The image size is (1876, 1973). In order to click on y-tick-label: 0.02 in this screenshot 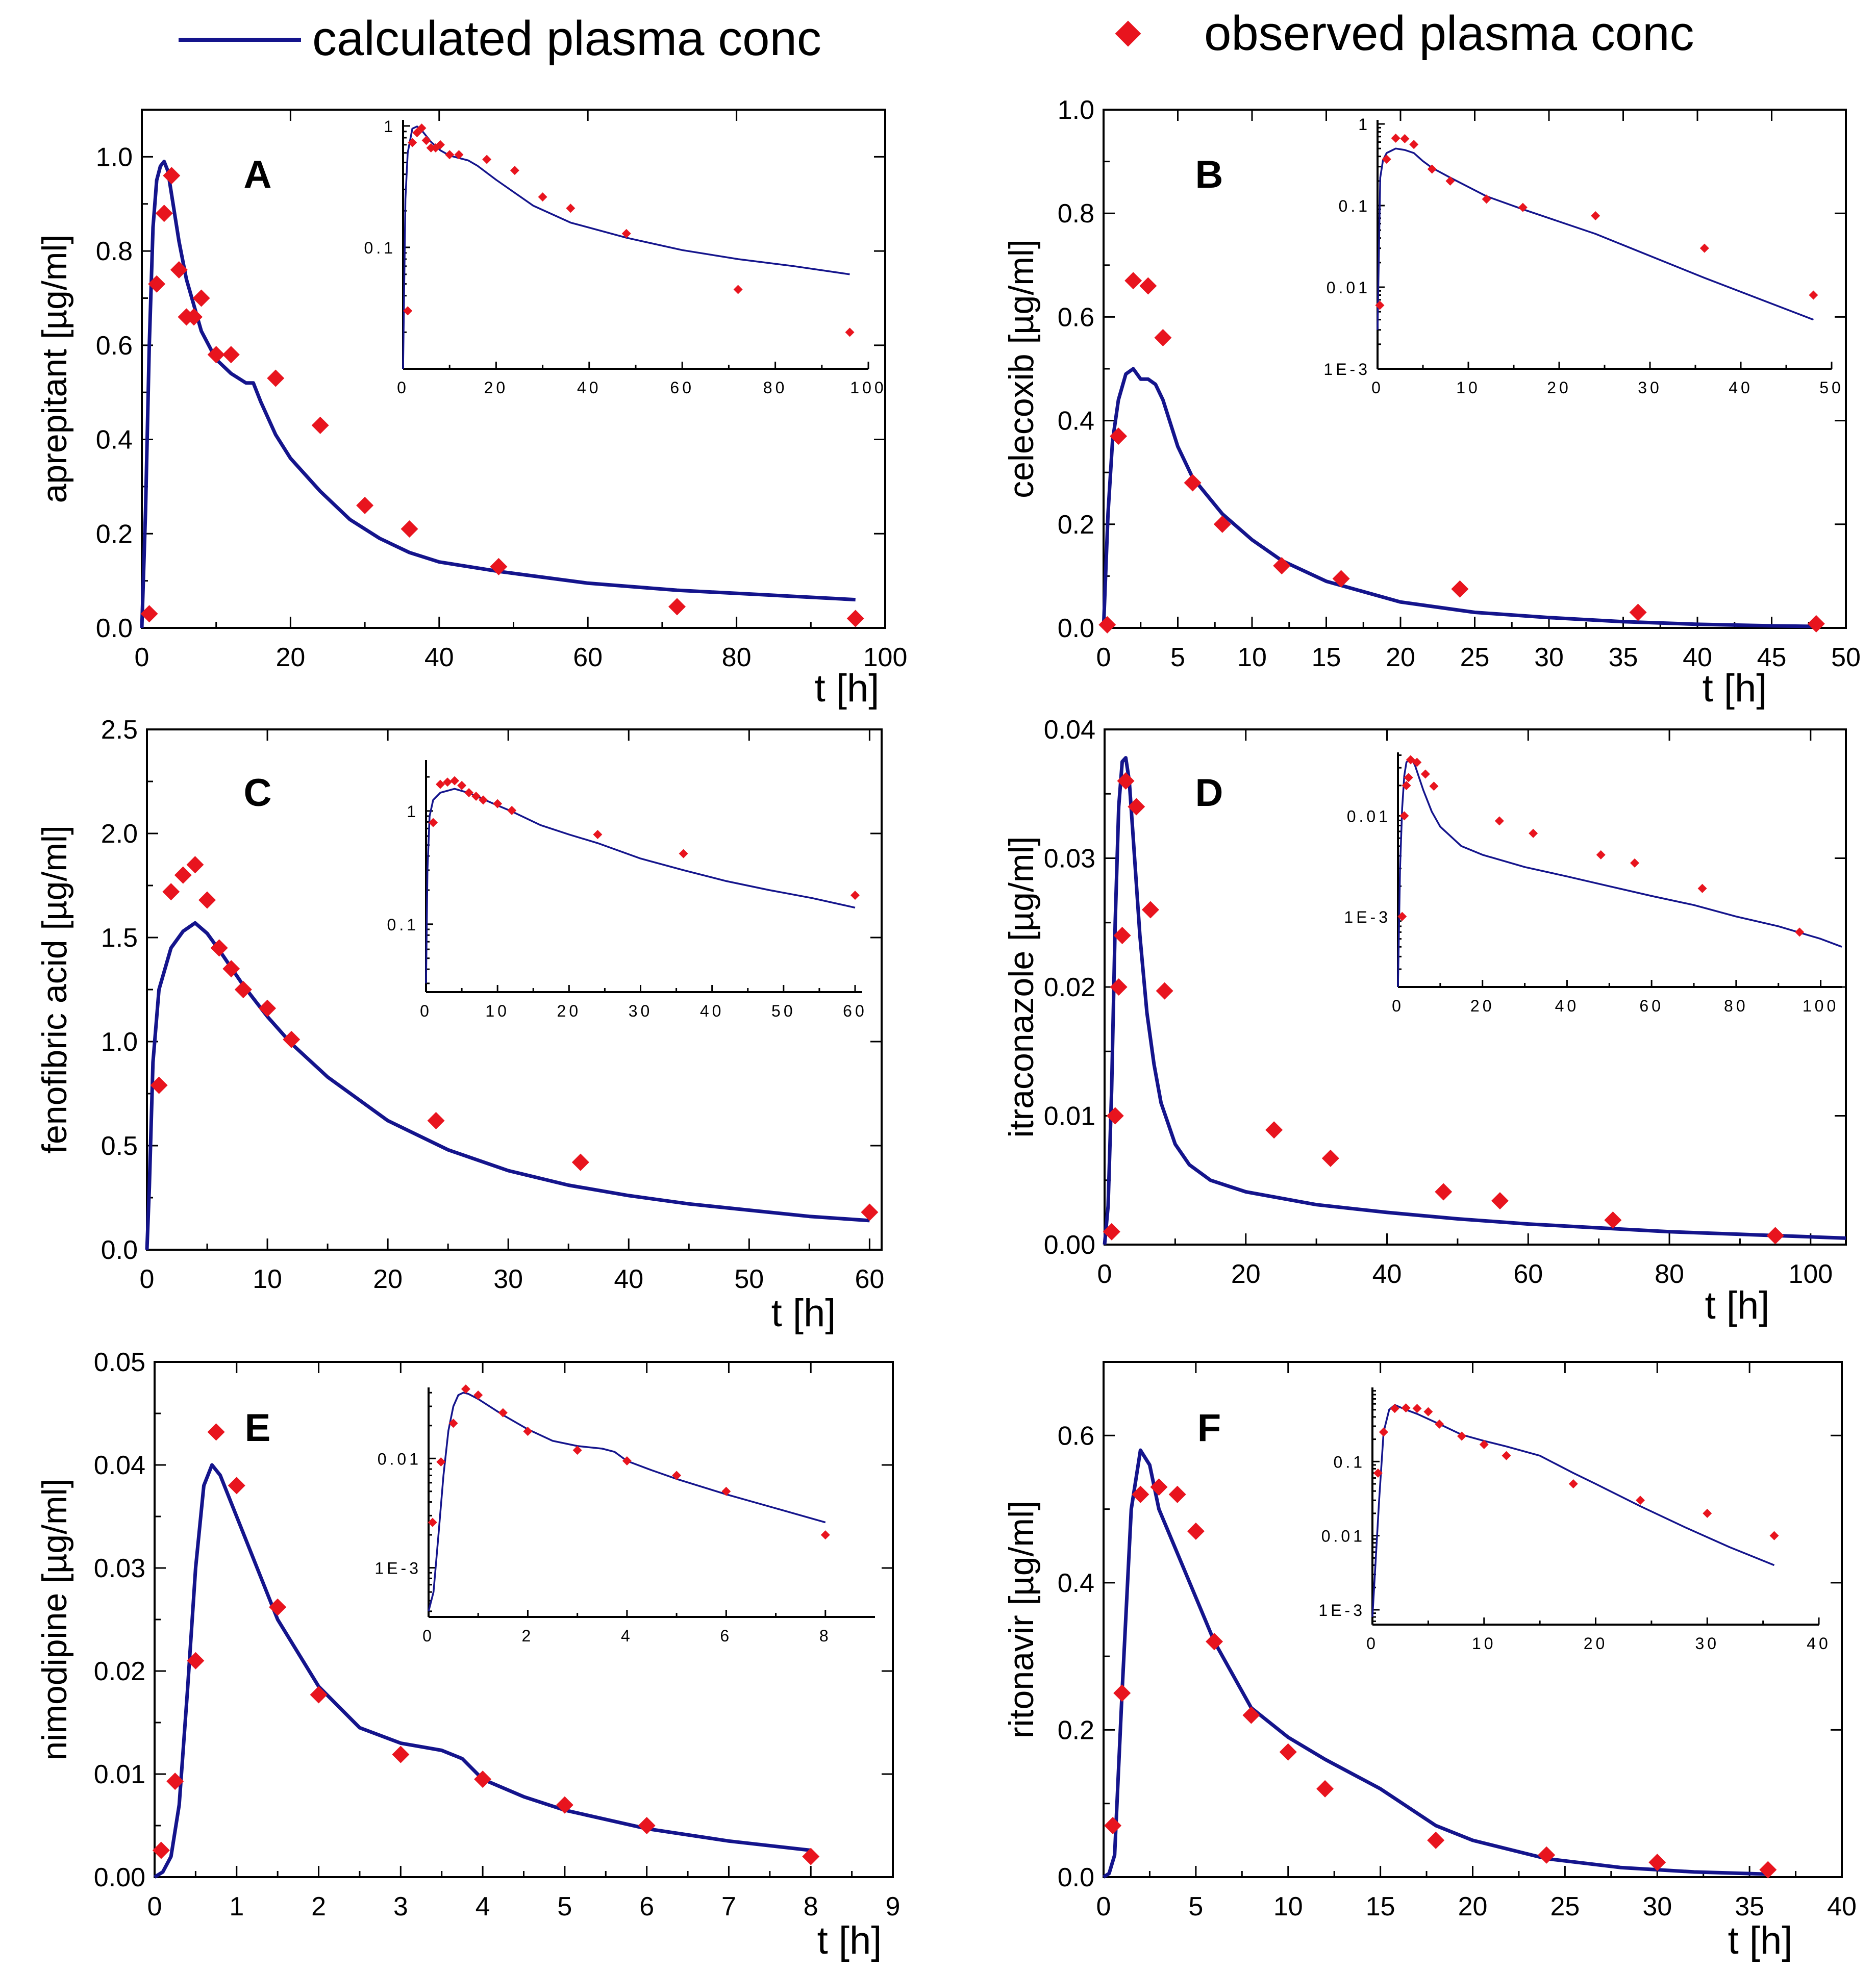, I will do `click(1069, 987)`.